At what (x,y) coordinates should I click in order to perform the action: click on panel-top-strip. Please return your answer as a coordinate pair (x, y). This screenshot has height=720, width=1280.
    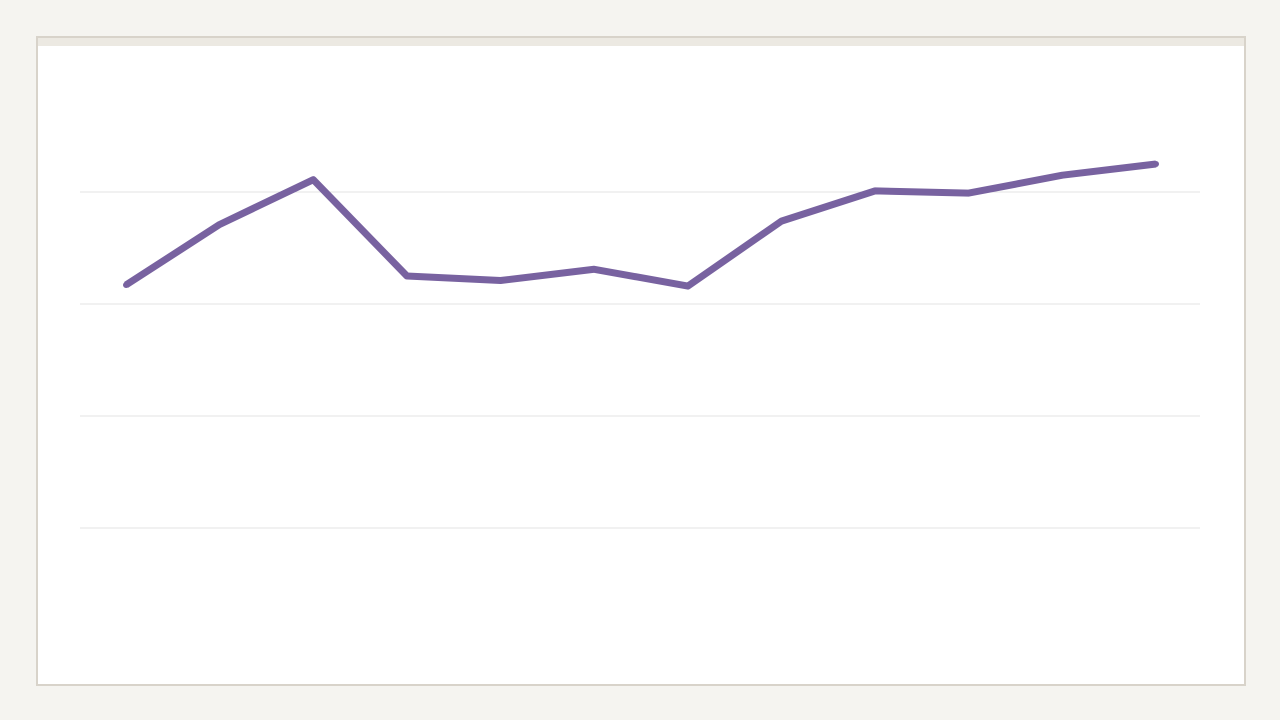
    Looking at the image, I should click on (641, 42).